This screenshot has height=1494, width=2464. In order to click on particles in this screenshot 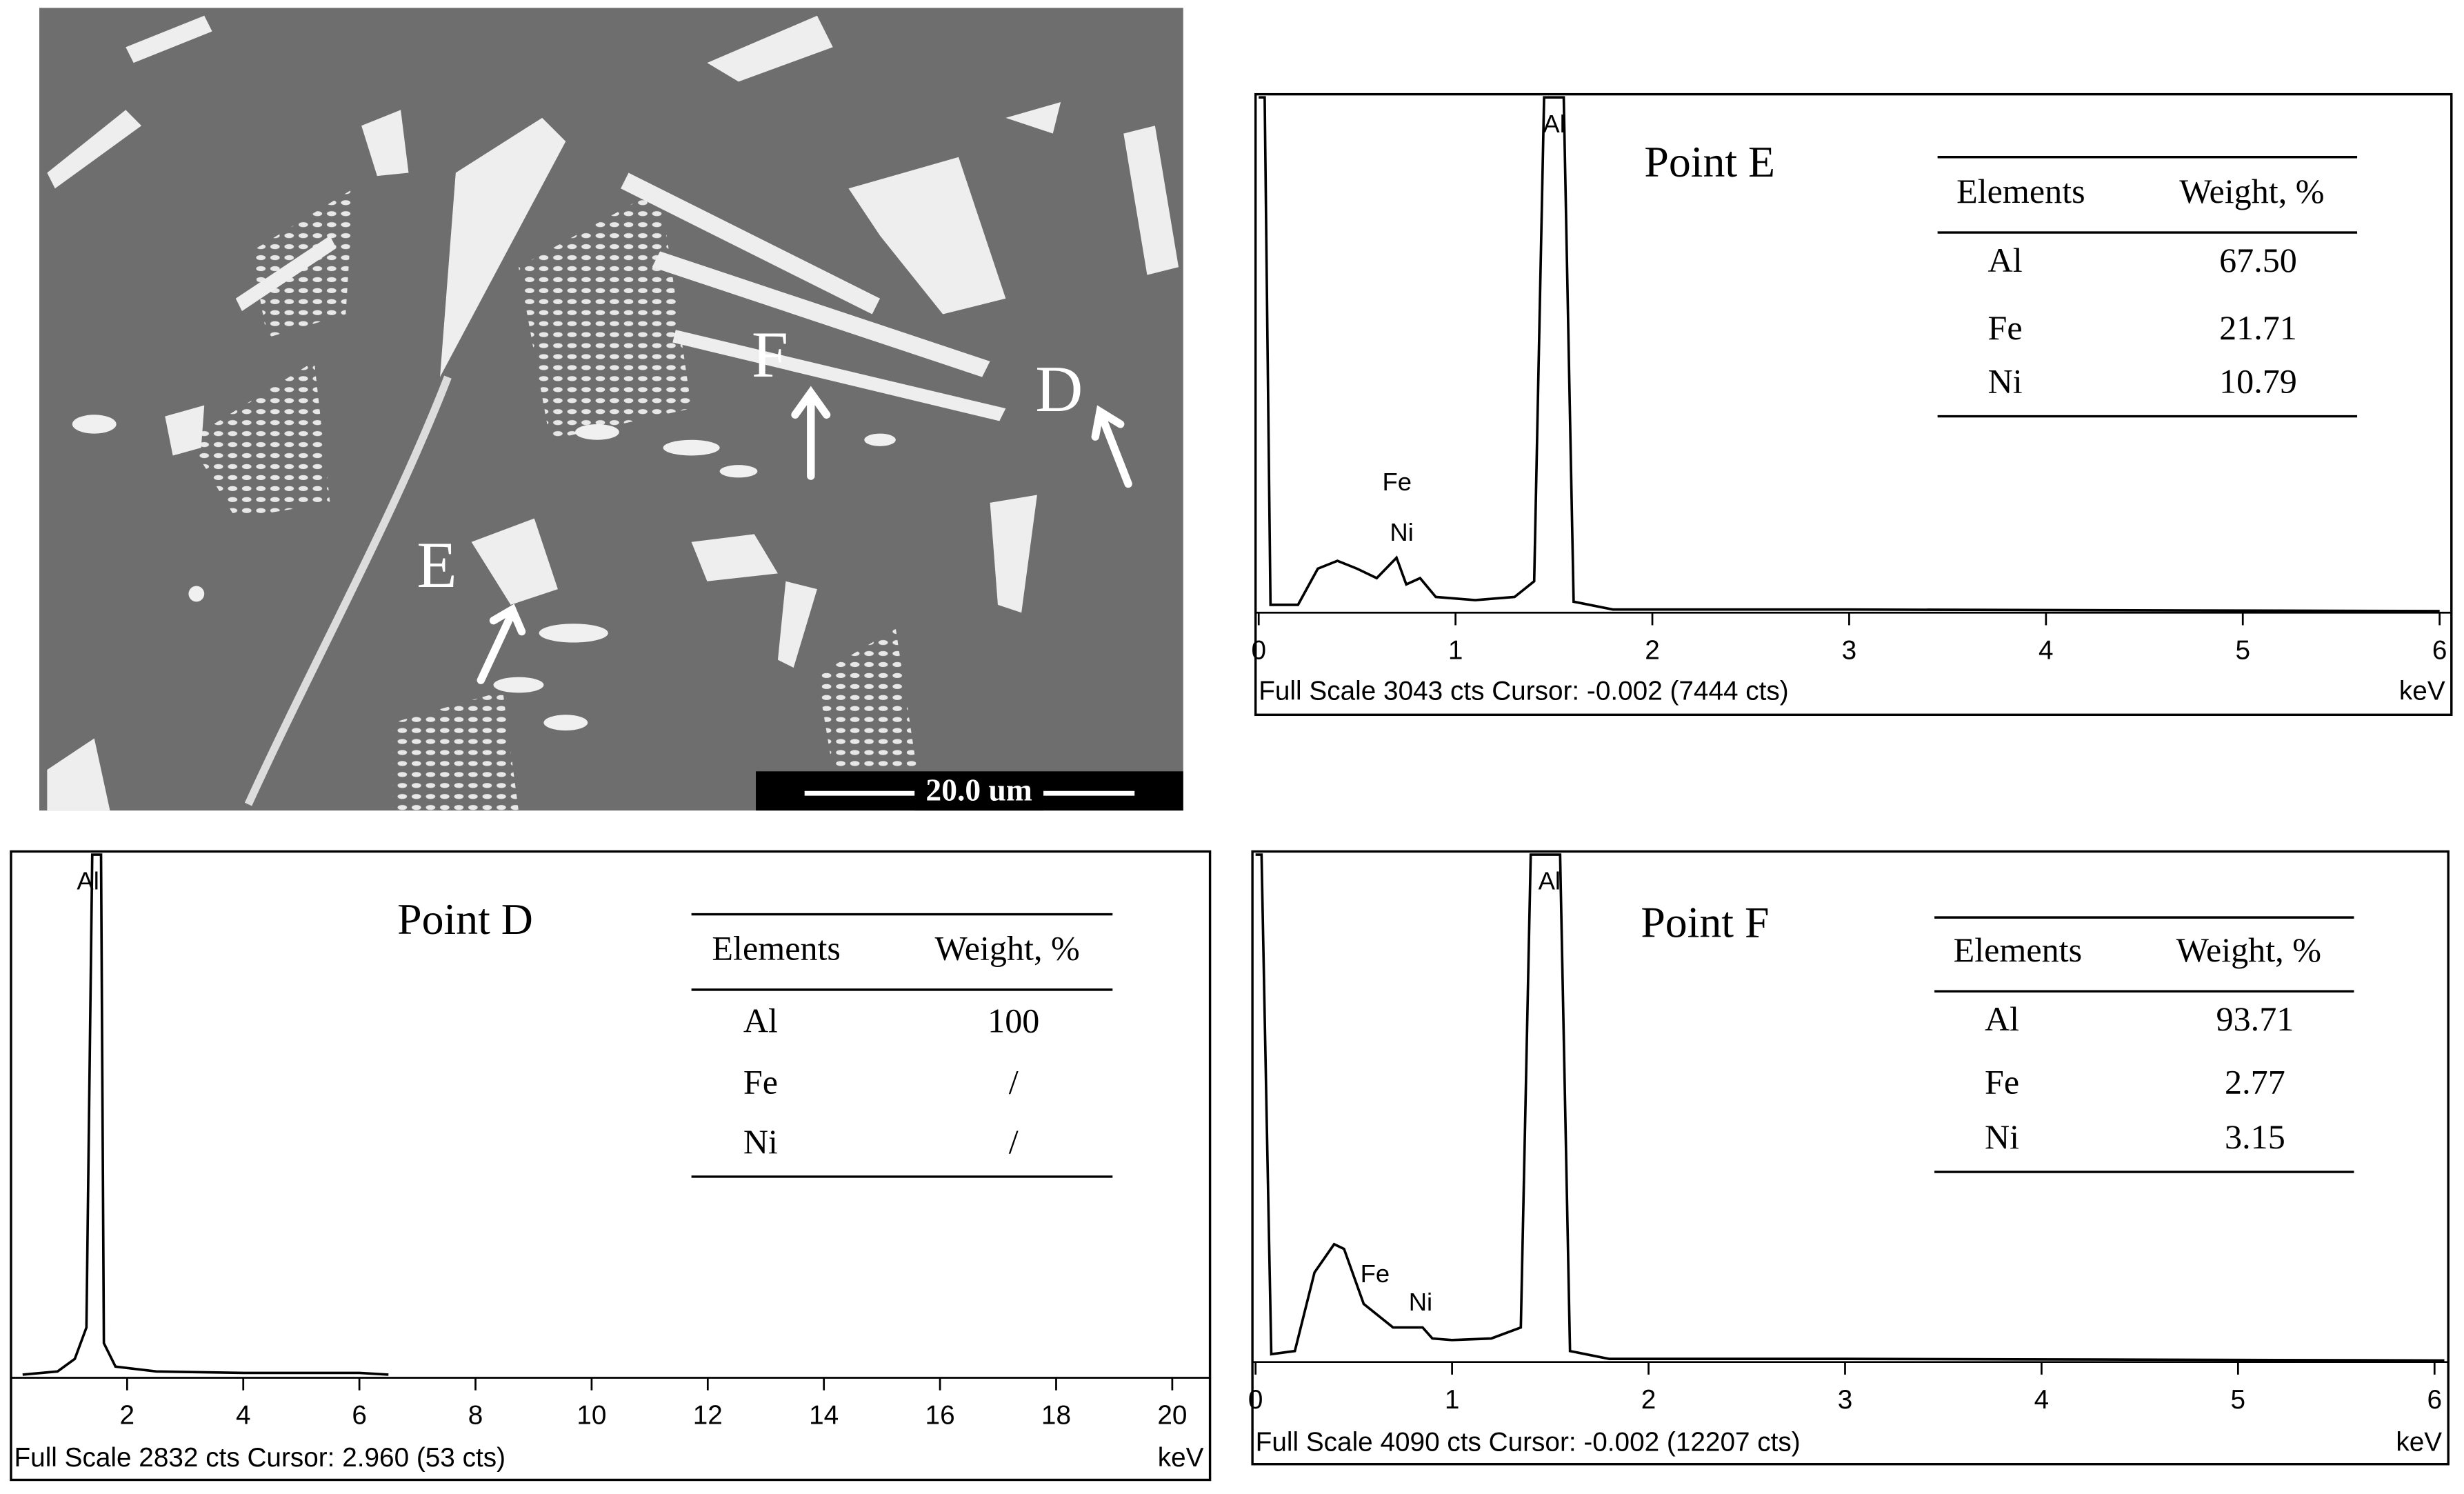, I will do `click(484, 573)`.